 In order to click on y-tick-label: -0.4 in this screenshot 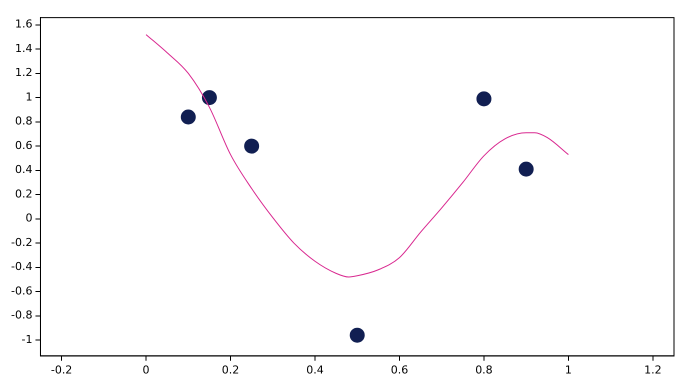, I will do `click(21, 267)`.